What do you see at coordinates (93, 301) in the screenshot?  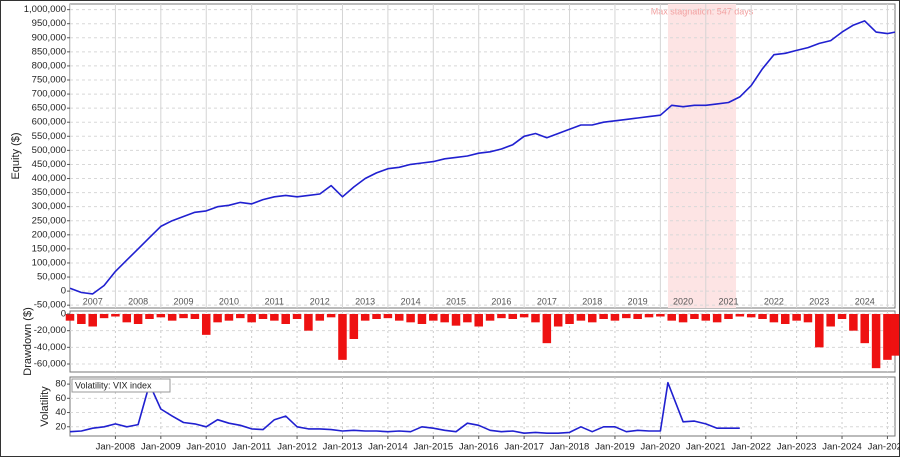 I see `x-tick-label: 2007` at bounding box center [93, 301].